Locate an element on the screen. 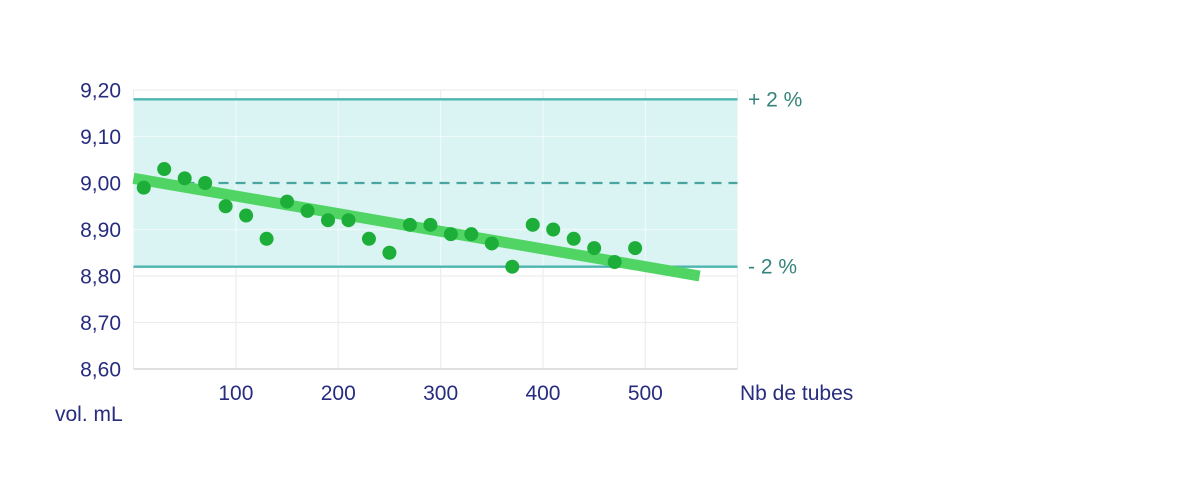 This screenshot has height=497, width=1200. x-tick-label: 300 is located at coordinates (440, 393).